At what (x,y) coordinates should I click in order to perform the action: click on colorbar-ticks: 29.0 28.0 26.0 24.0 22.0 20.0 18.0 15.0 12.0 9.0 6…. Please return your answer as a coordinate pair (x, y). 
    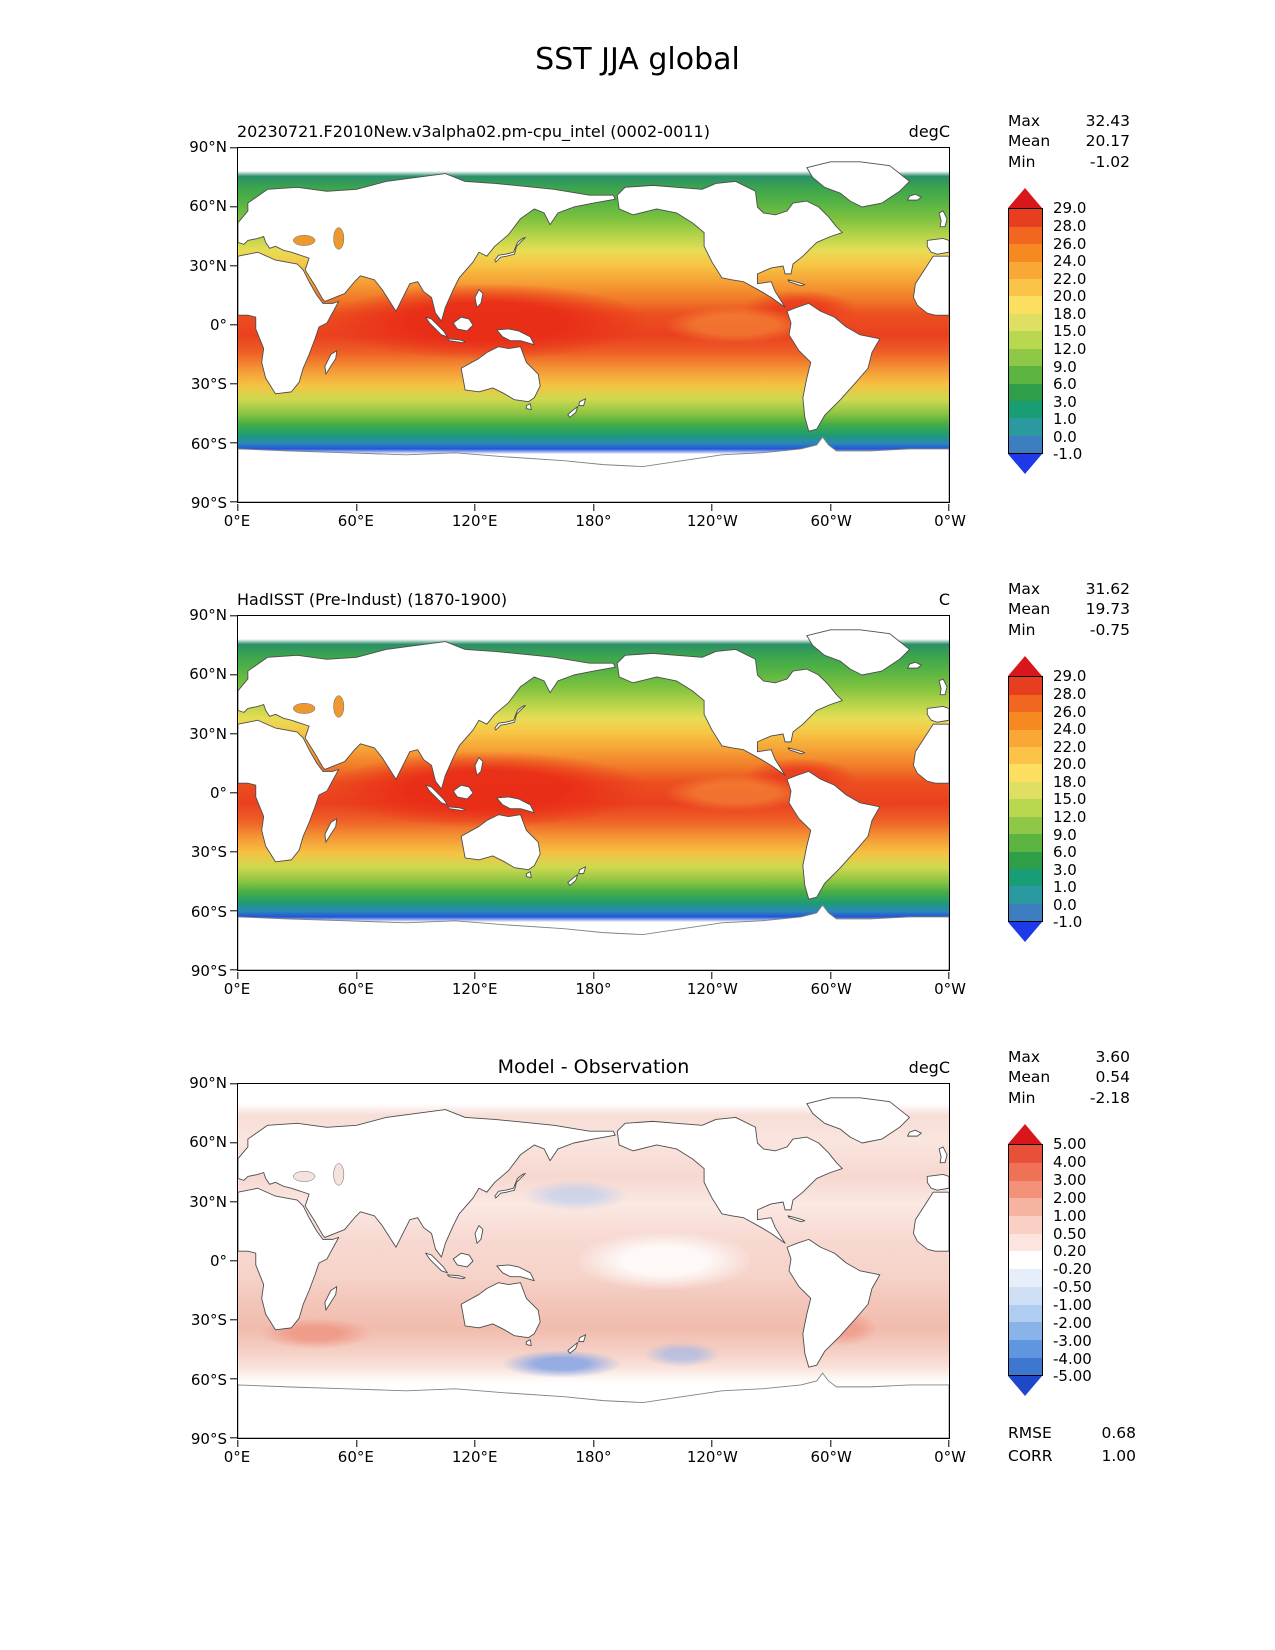
    Looking at the image, I should click on (1078, 799).